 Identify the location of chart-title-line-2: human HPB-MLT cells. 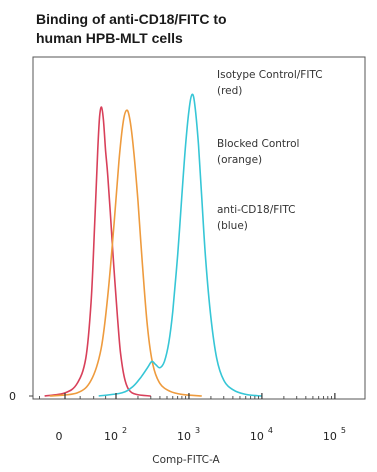
(109, 38).